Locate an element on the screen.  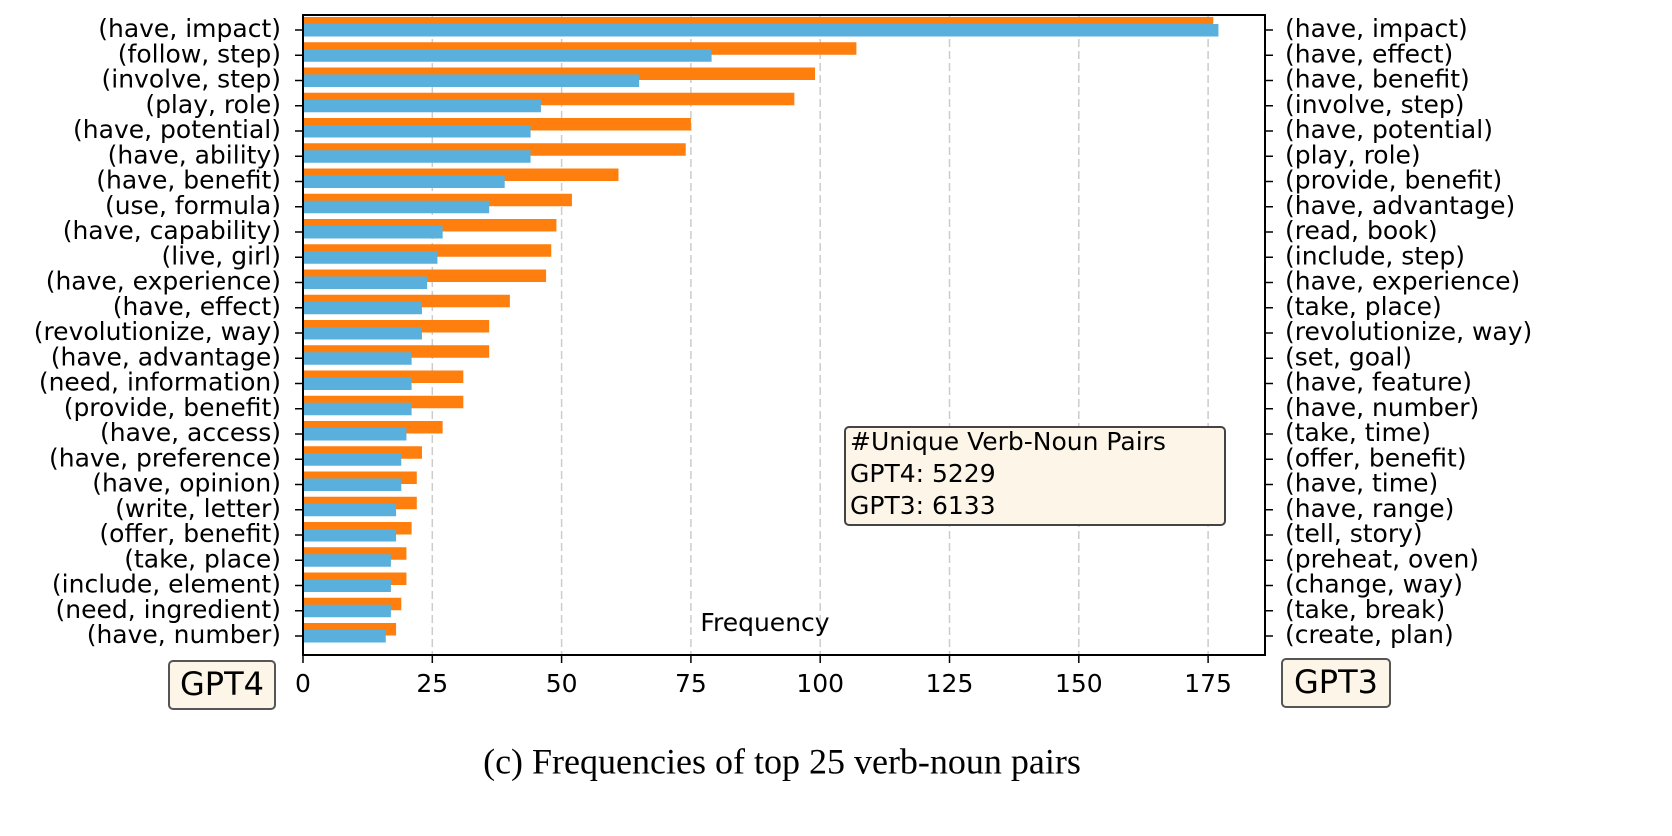
legend-label: GPT4 is located at coordinates (222, 684).